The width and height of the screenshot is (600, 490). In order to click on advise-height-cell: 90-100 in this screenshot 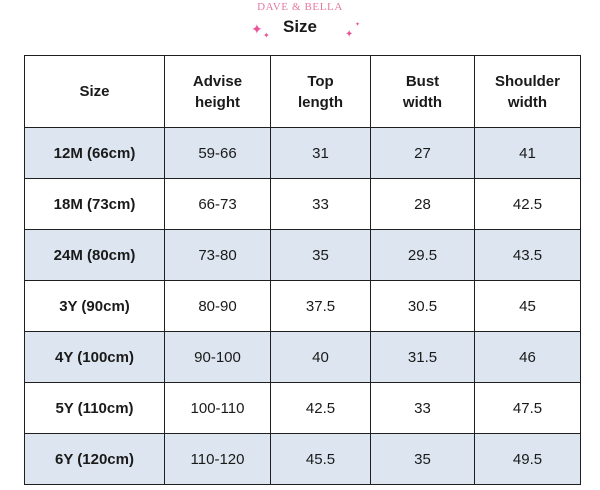, I will do `click(217, 357)`.